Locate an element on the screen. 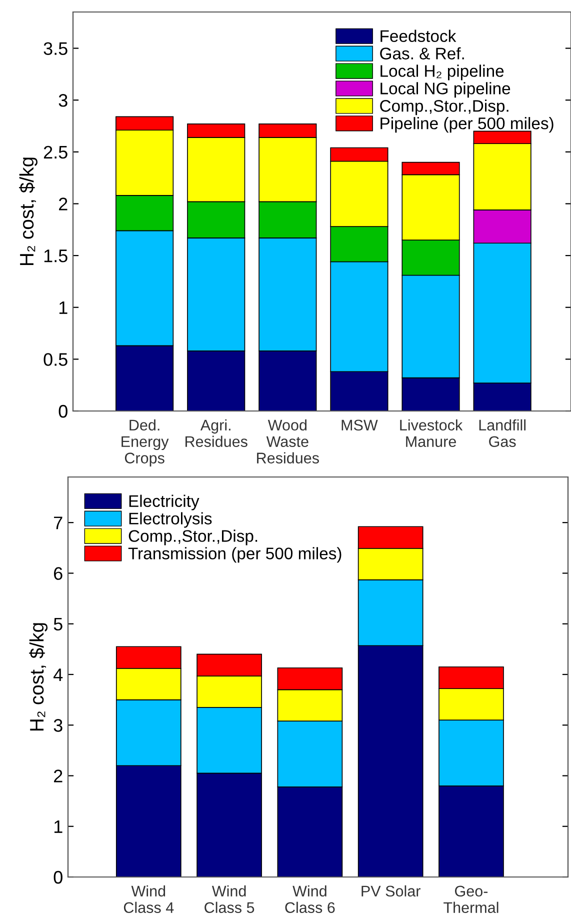  x-tick-label: PV Solar is located at coordinates (391, 891).